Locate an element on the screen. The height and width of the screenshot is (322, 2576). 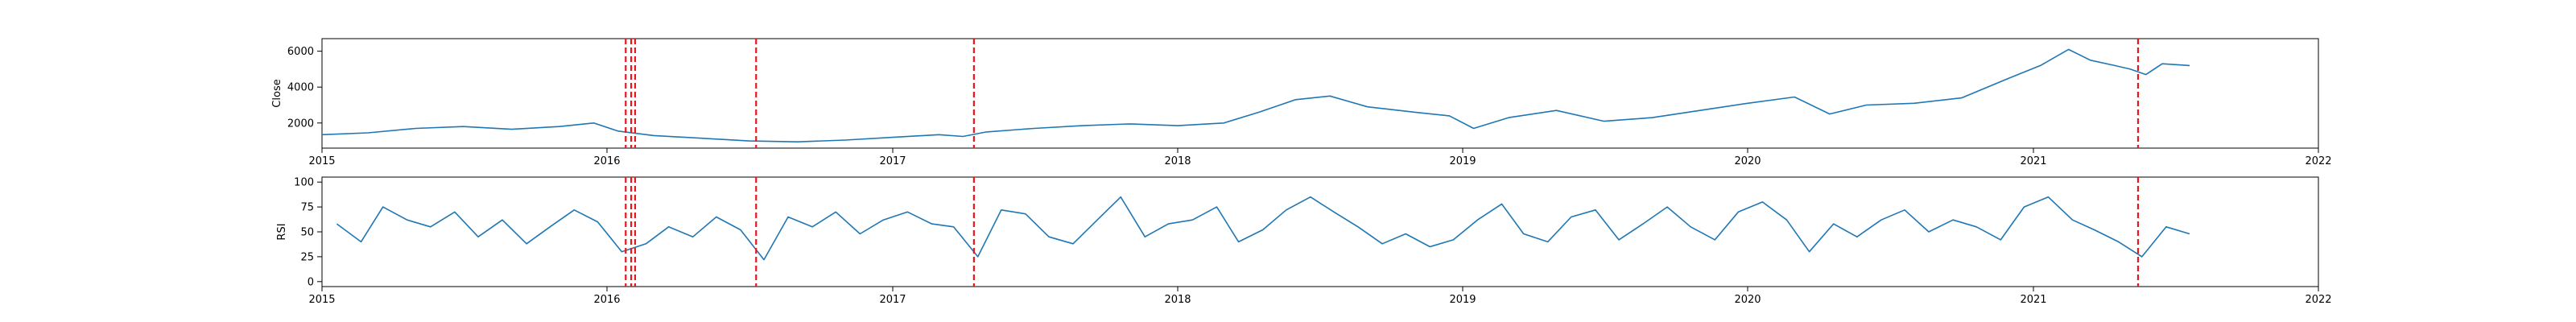
rsi-yticks: 0 25 50 75 100 is located at coordinates (308, 232).